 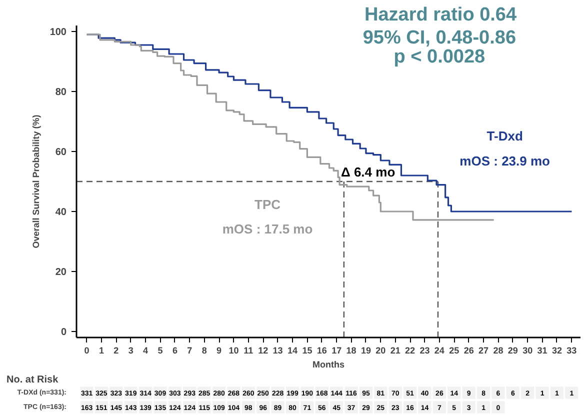 I want to click on x-tick-label: 29, so click(x=513, y=351).